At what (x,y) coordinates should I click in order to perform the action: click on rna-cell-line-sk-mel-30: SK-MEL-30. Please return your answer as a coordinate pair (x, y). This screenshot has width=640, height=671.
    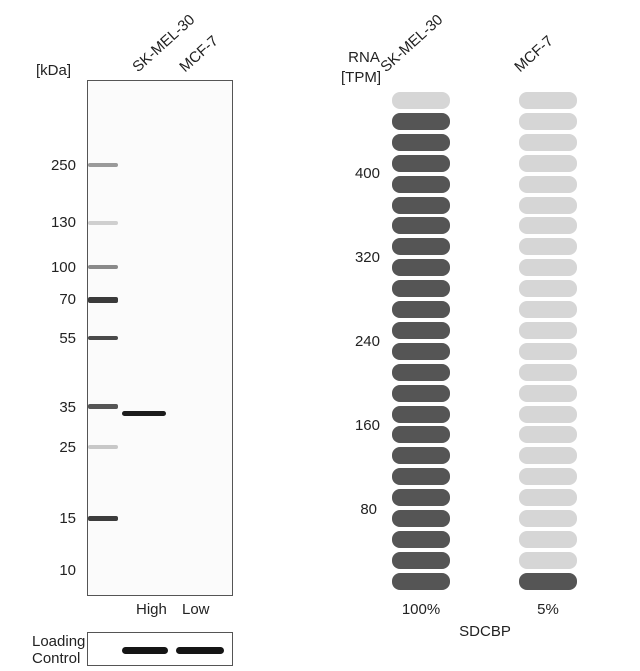
    Looking at the image, I should click on (412, 43).